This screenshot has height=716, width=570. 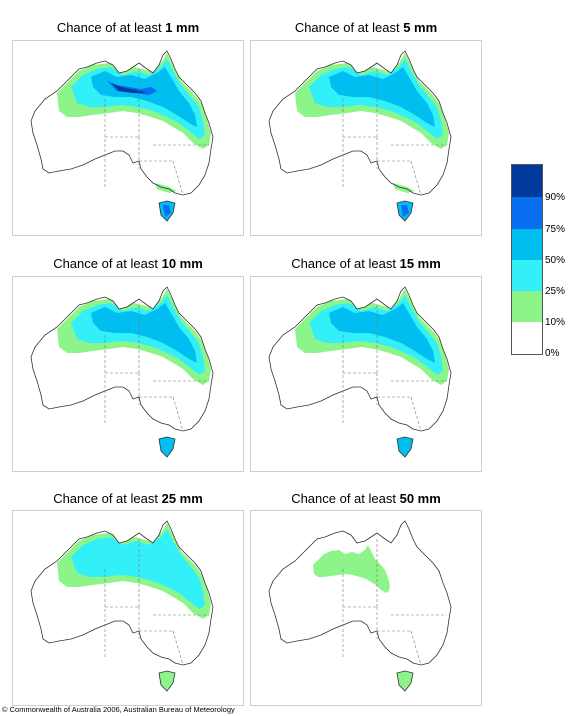 I want to click on panel-title-25mm: Chance of at least 25 mm, so click(x=128, y=498).